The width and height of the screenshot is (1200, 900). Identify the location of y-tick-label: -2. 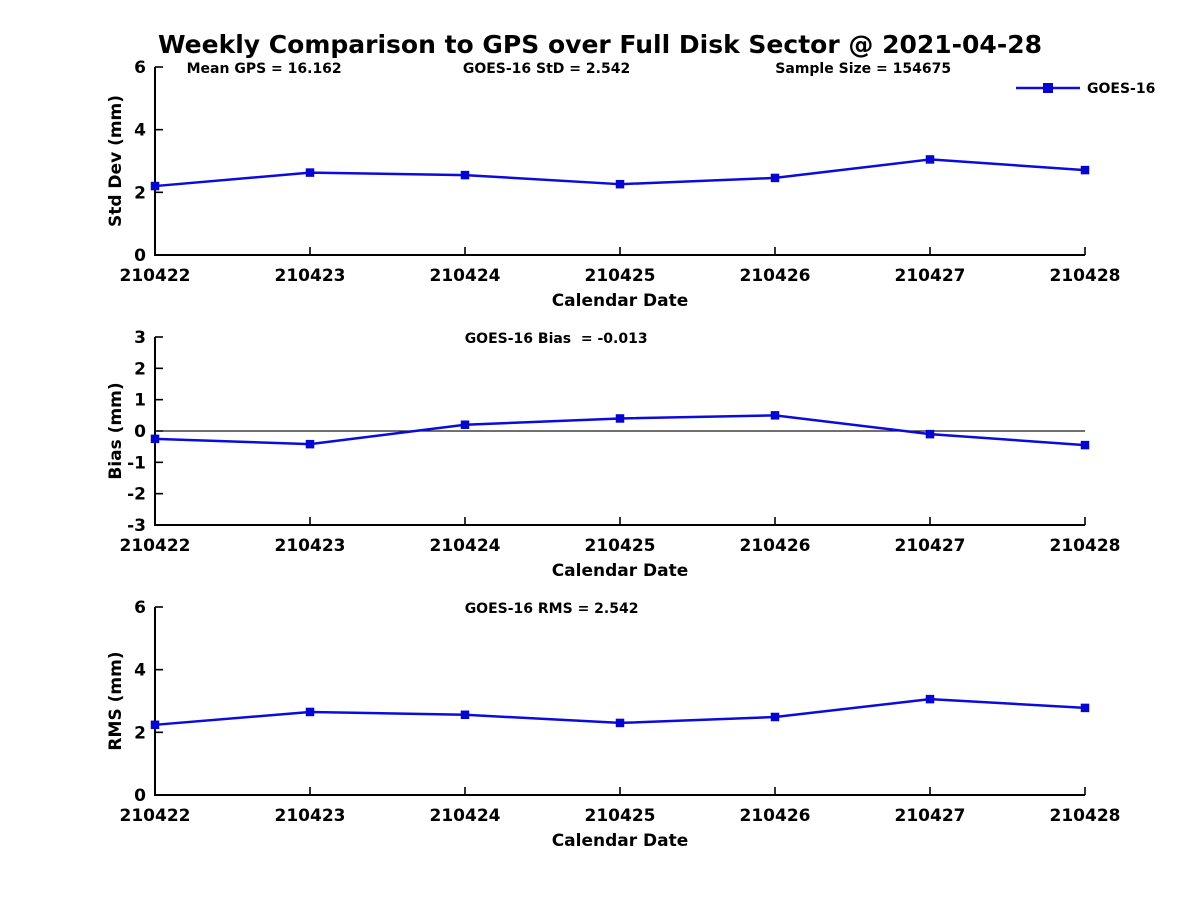
(136, 495).